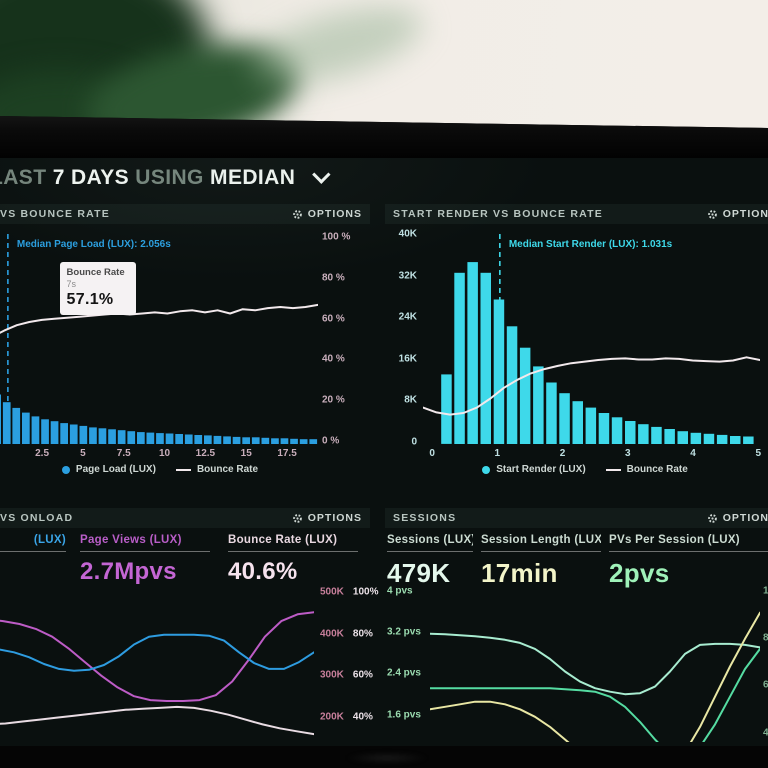 The height and width of the screenshot is (768, 768). What do you see at coordinates (169, 177) in the screenshot?
I see `header-word-using: USING` at bounding box center [169, 177].